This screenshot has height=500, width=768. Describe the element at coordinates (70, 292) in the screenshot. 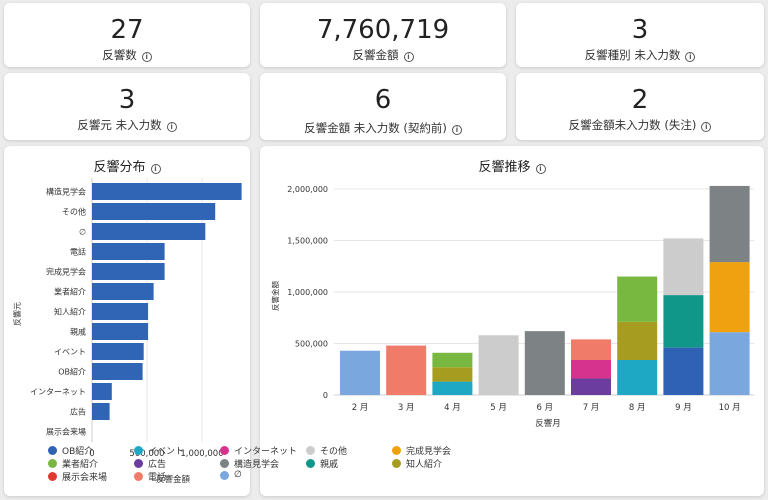

I see `y-category-label: 業者紹介` at that location.